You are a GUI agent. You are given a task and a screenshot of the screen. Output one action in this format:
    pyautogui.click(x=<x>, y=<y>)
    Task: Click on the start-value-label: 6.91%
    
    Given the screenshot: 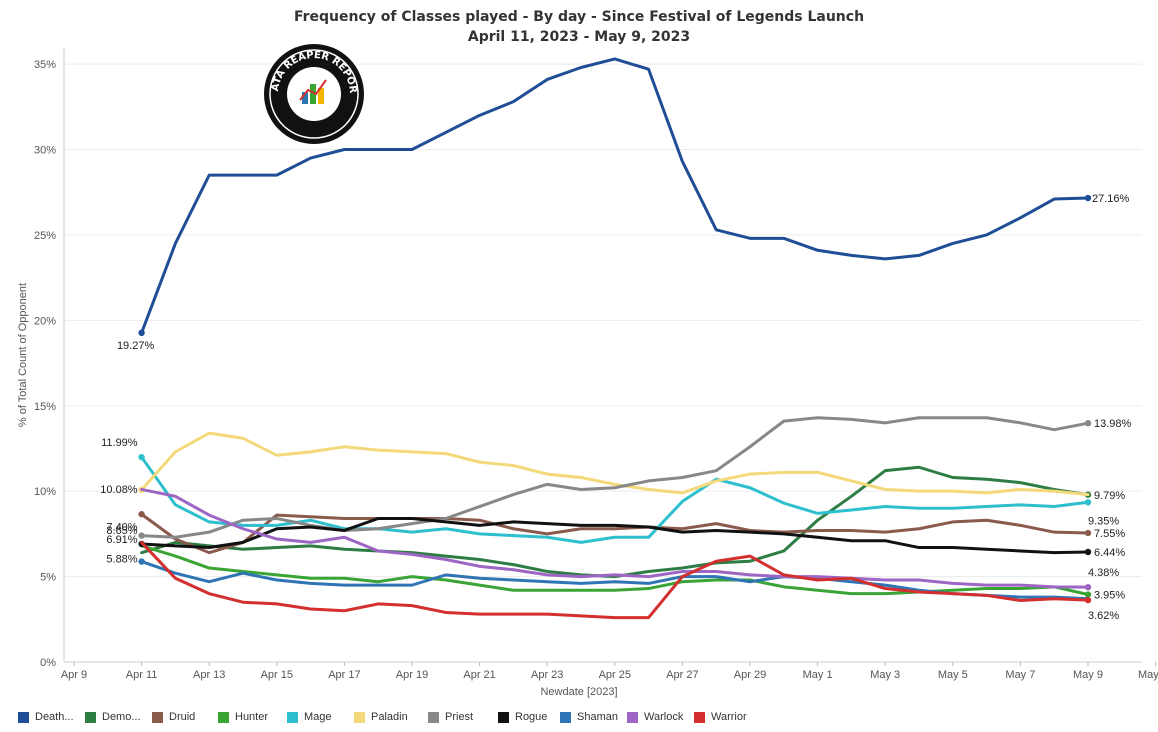 What is the action you would take?
    pyautogui.click(x=121, y=540)
    